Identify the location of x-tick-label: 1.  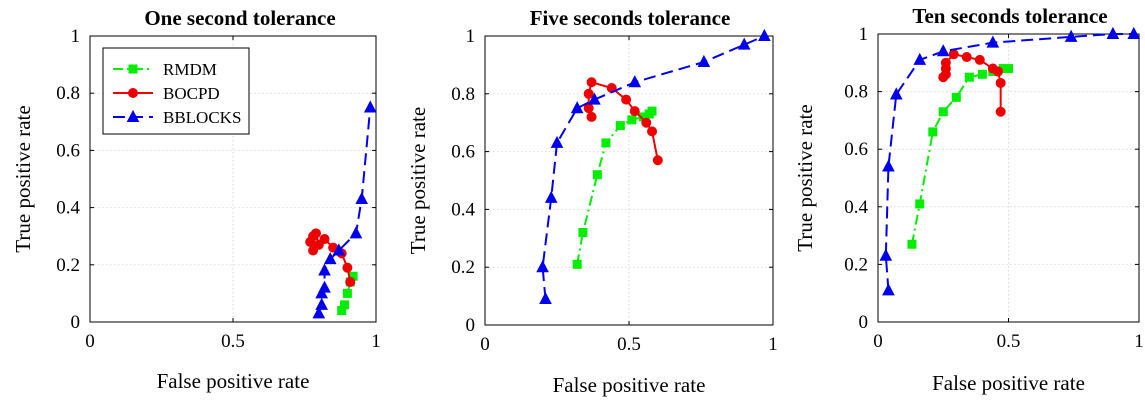
(1139, 341).